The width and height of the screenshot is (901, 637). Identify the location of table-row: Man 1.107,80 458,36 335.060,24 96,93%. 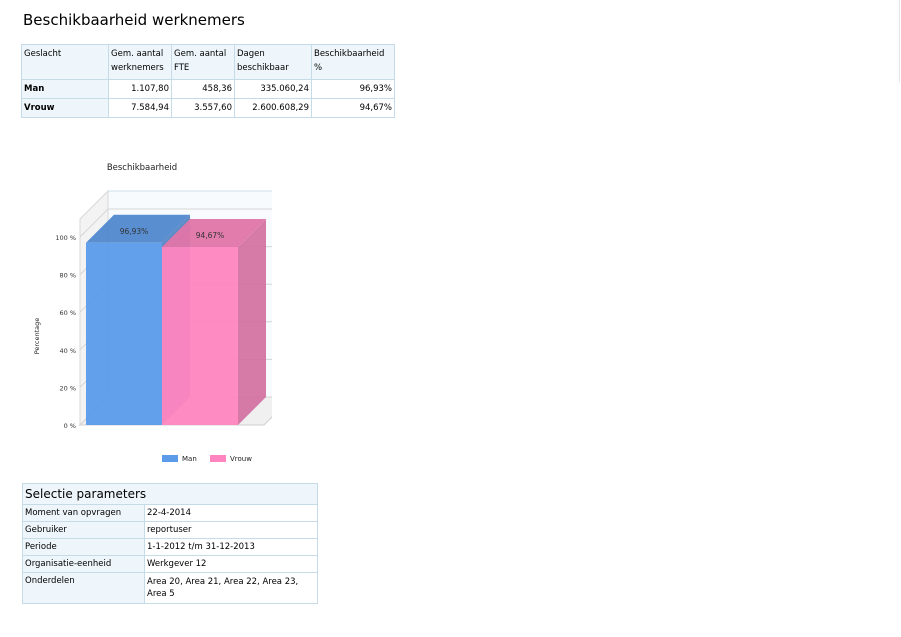
(208, 89).